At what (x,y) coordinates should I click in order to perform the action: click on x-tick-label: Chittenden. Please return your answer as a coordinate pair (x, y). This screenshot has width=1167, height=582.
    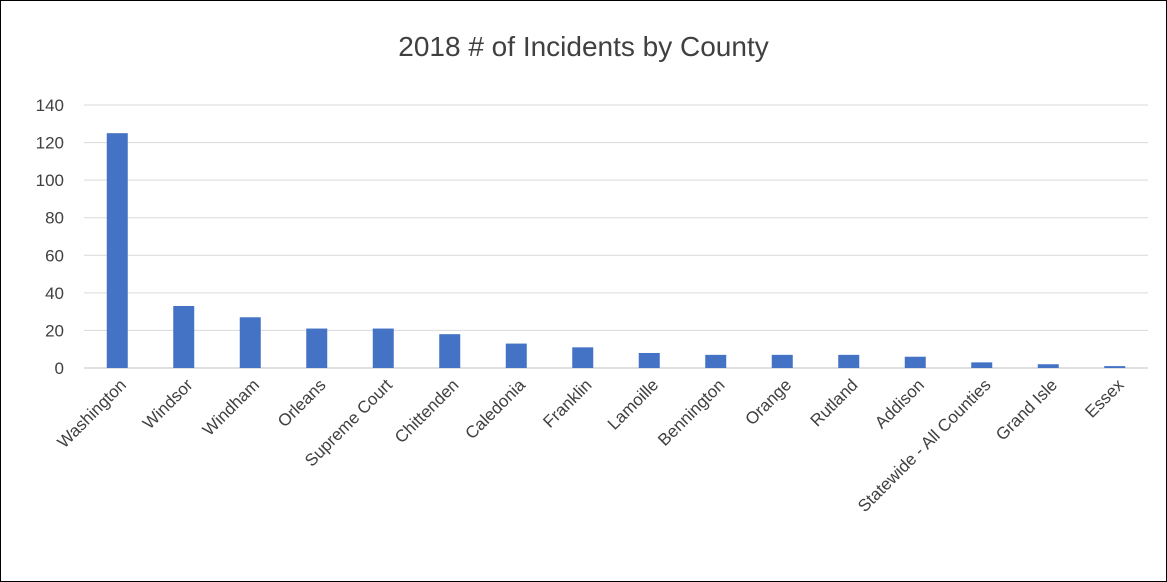
    Looking at the image, I should click on (427, 411).